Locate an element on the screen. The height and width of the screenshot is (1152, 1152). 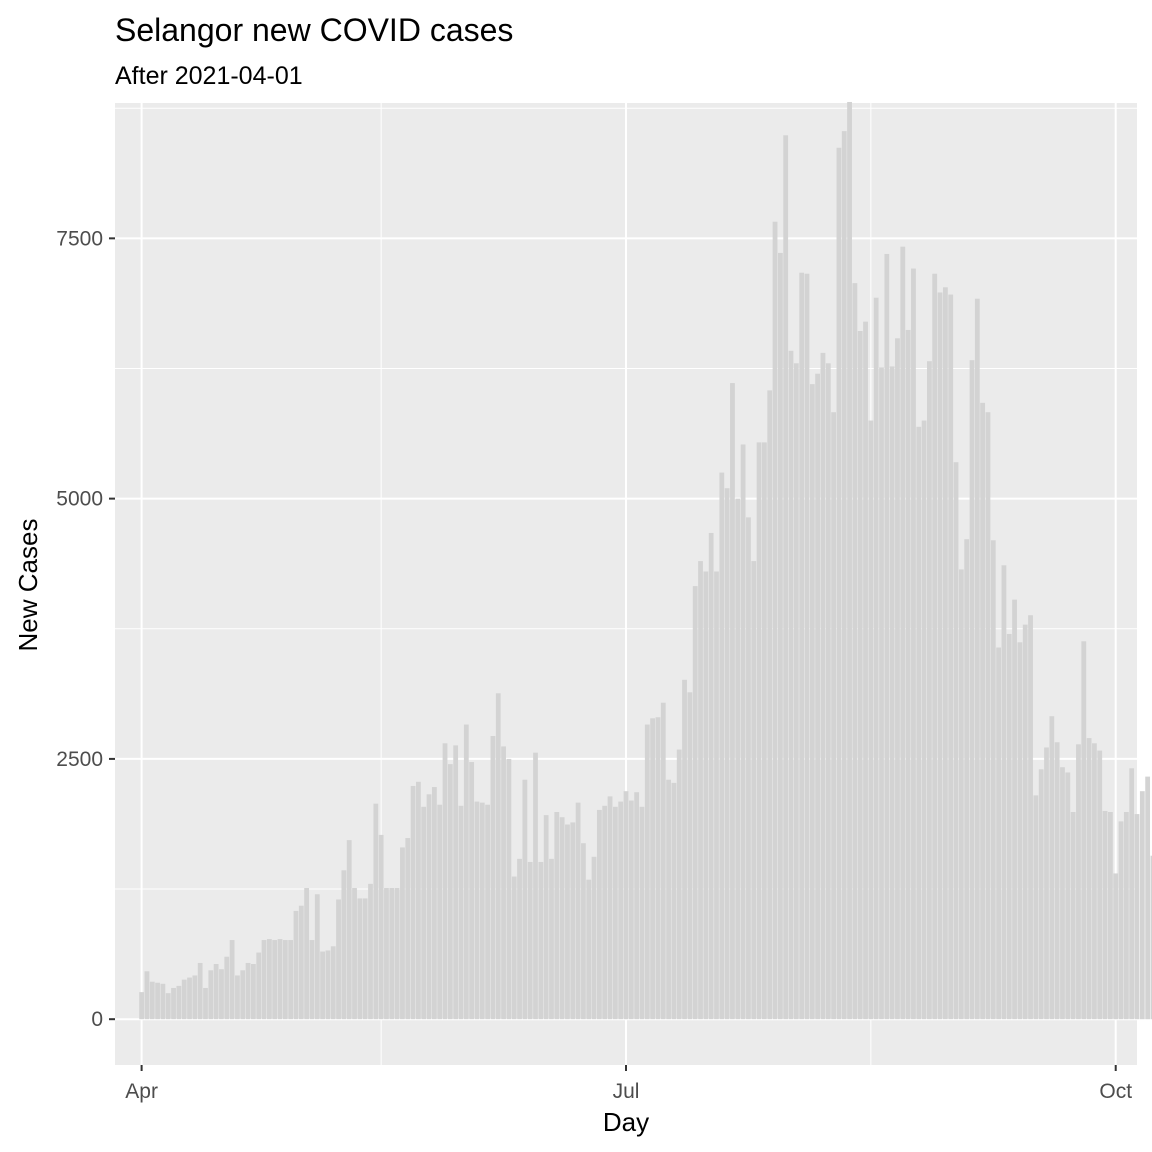
x-tick-label: Jul is located at coordinates (626, 1091).